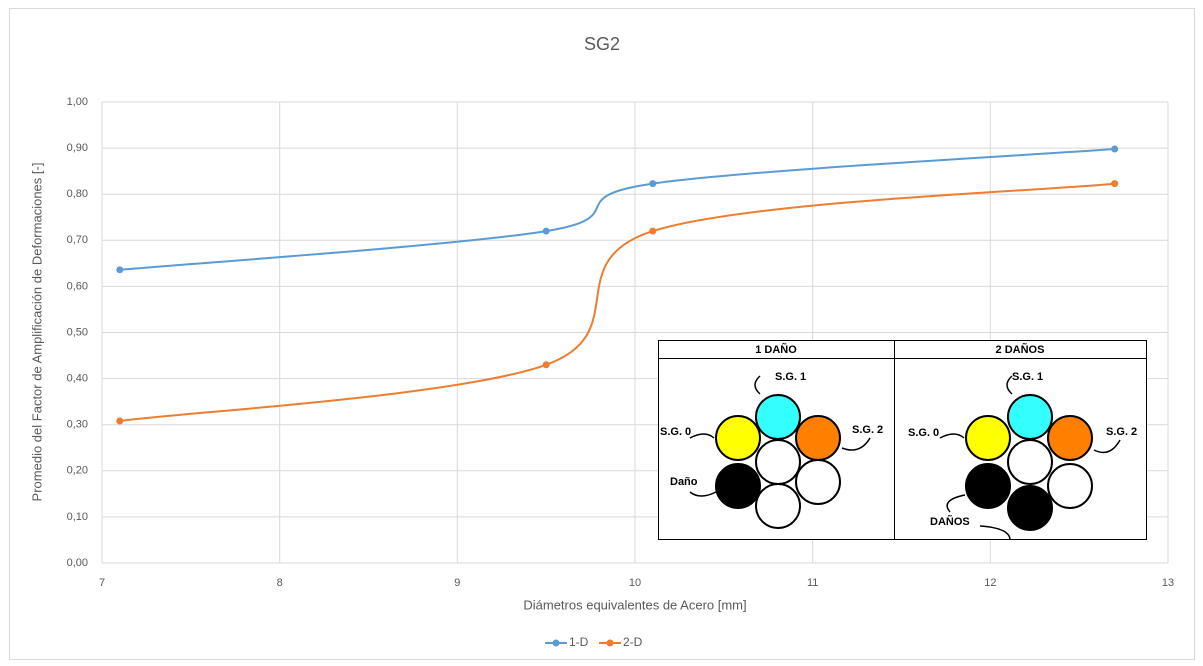 The image size is (1203, 666). Describe the element at coordinates (904, 462) in the screenshot. I see `circles` at that location.